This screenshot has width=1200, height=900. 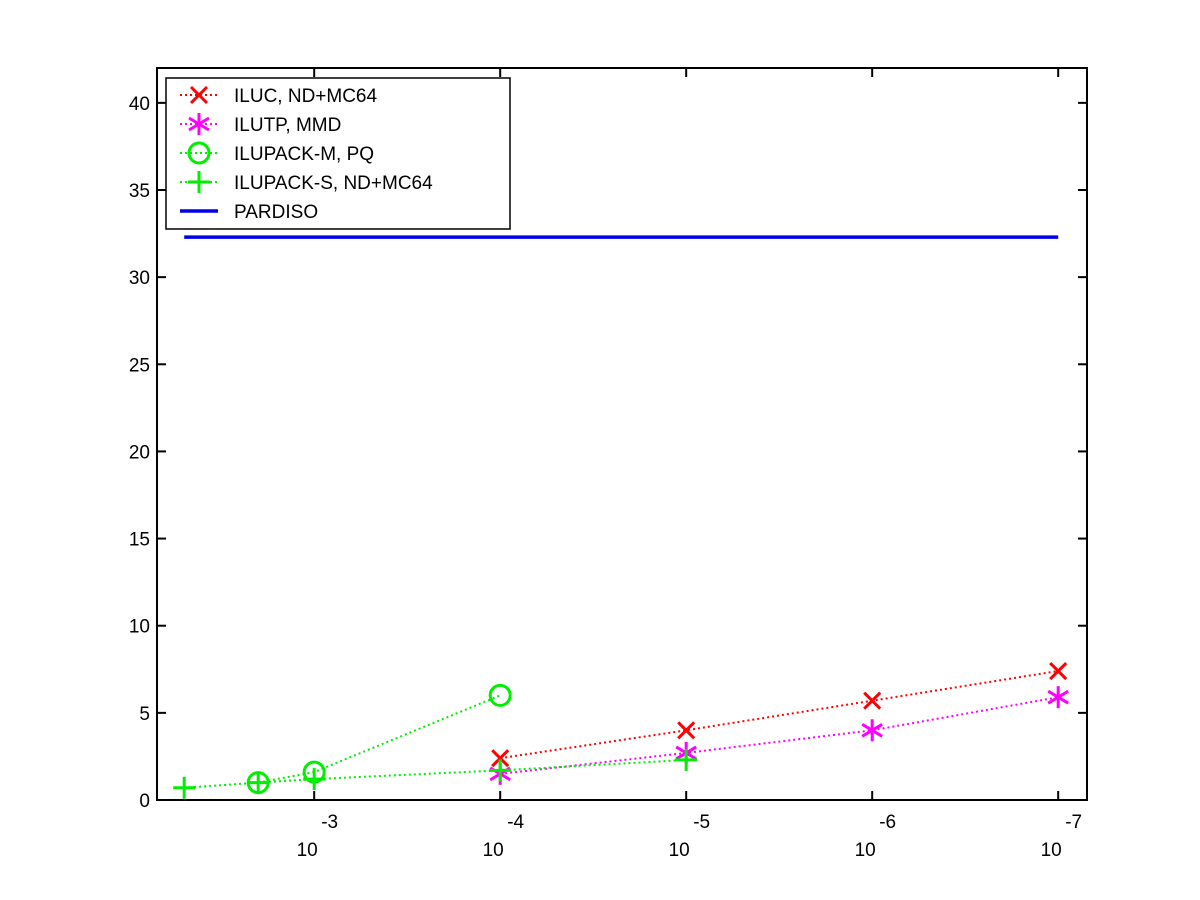 What do you see at coordinates (139, 191) in the screenshot?
I see `y-tick-label: 35` at bounding box center [139, 191].